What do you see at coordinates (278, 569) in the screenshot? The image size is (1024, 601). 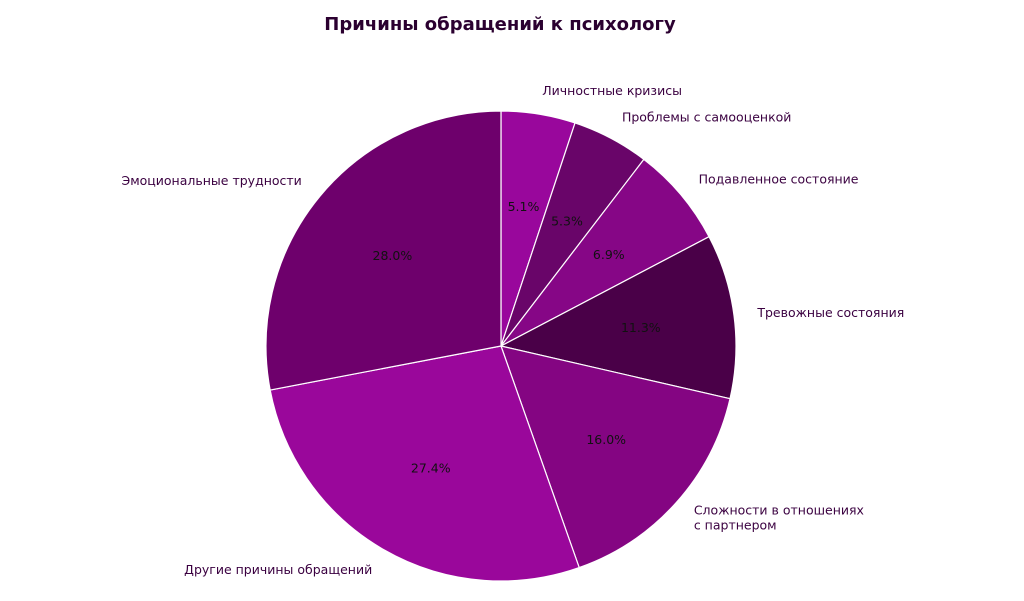 I see `slice-category-label: Другие причины обращений` at bounding box center [278, 569].